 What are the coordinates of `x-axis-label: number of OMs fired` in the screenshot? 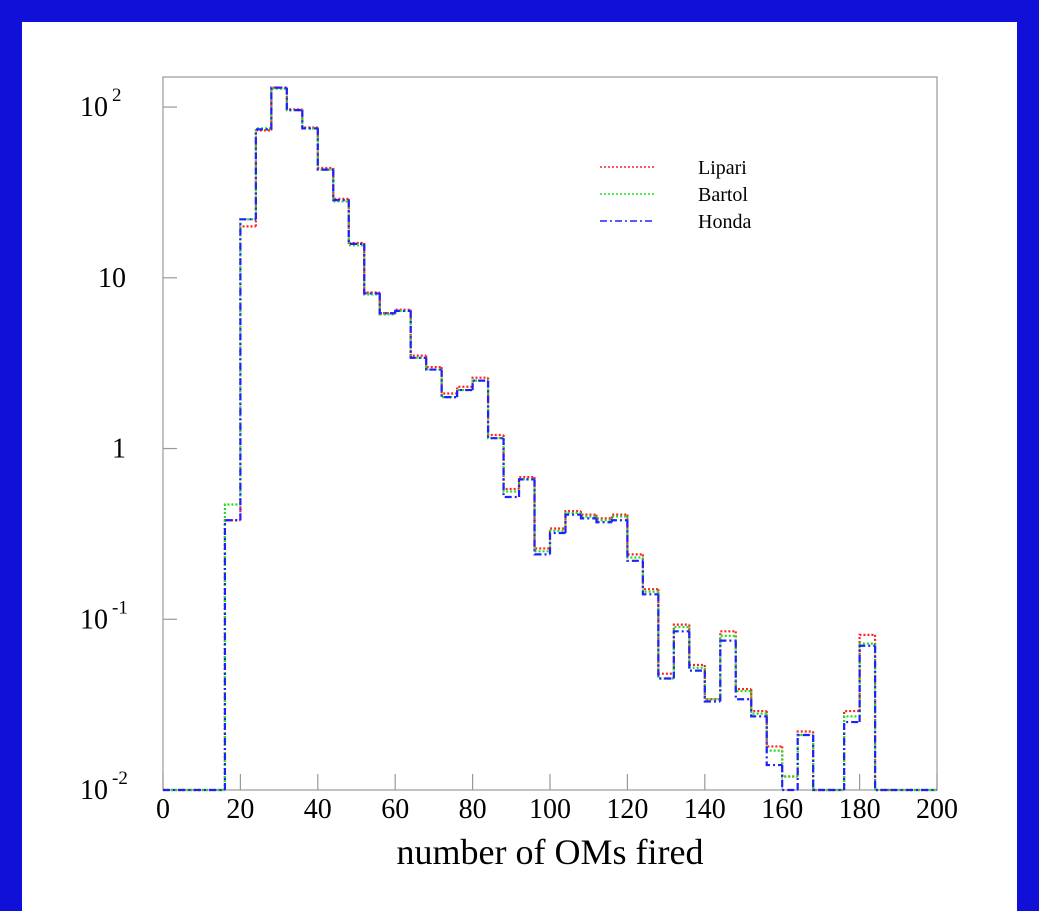 It's located at (550, 852).